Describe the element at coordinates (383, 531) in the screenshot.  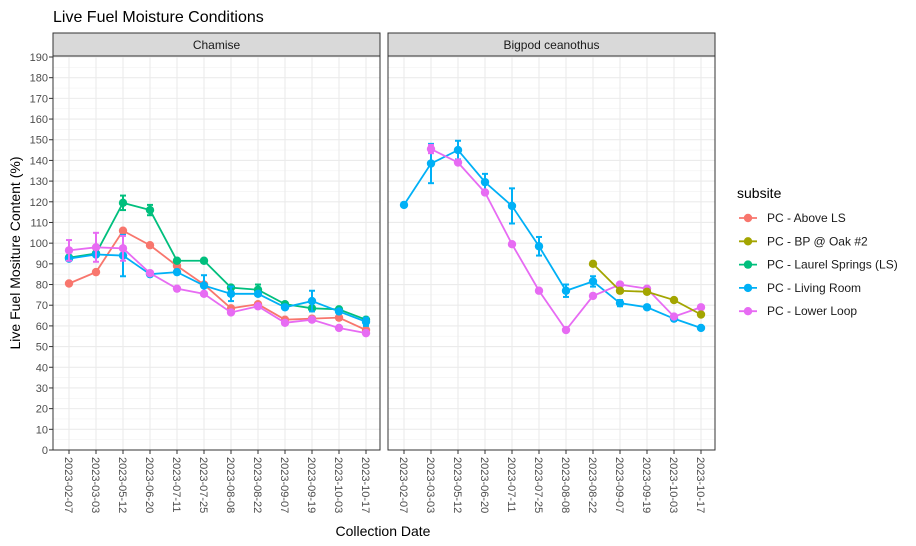
I see `x-axis-label: Collection Date` at that location.